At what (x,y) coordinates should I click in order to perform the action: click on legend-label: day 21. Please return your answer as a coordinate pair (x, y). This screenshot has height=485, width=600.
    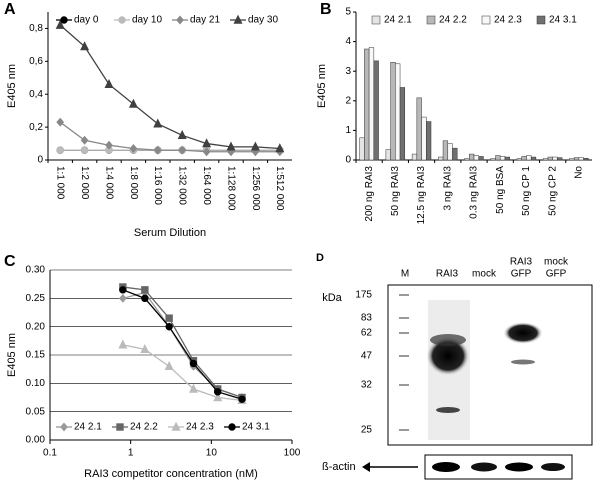
    Looking at the image, I should click on (205, 20).